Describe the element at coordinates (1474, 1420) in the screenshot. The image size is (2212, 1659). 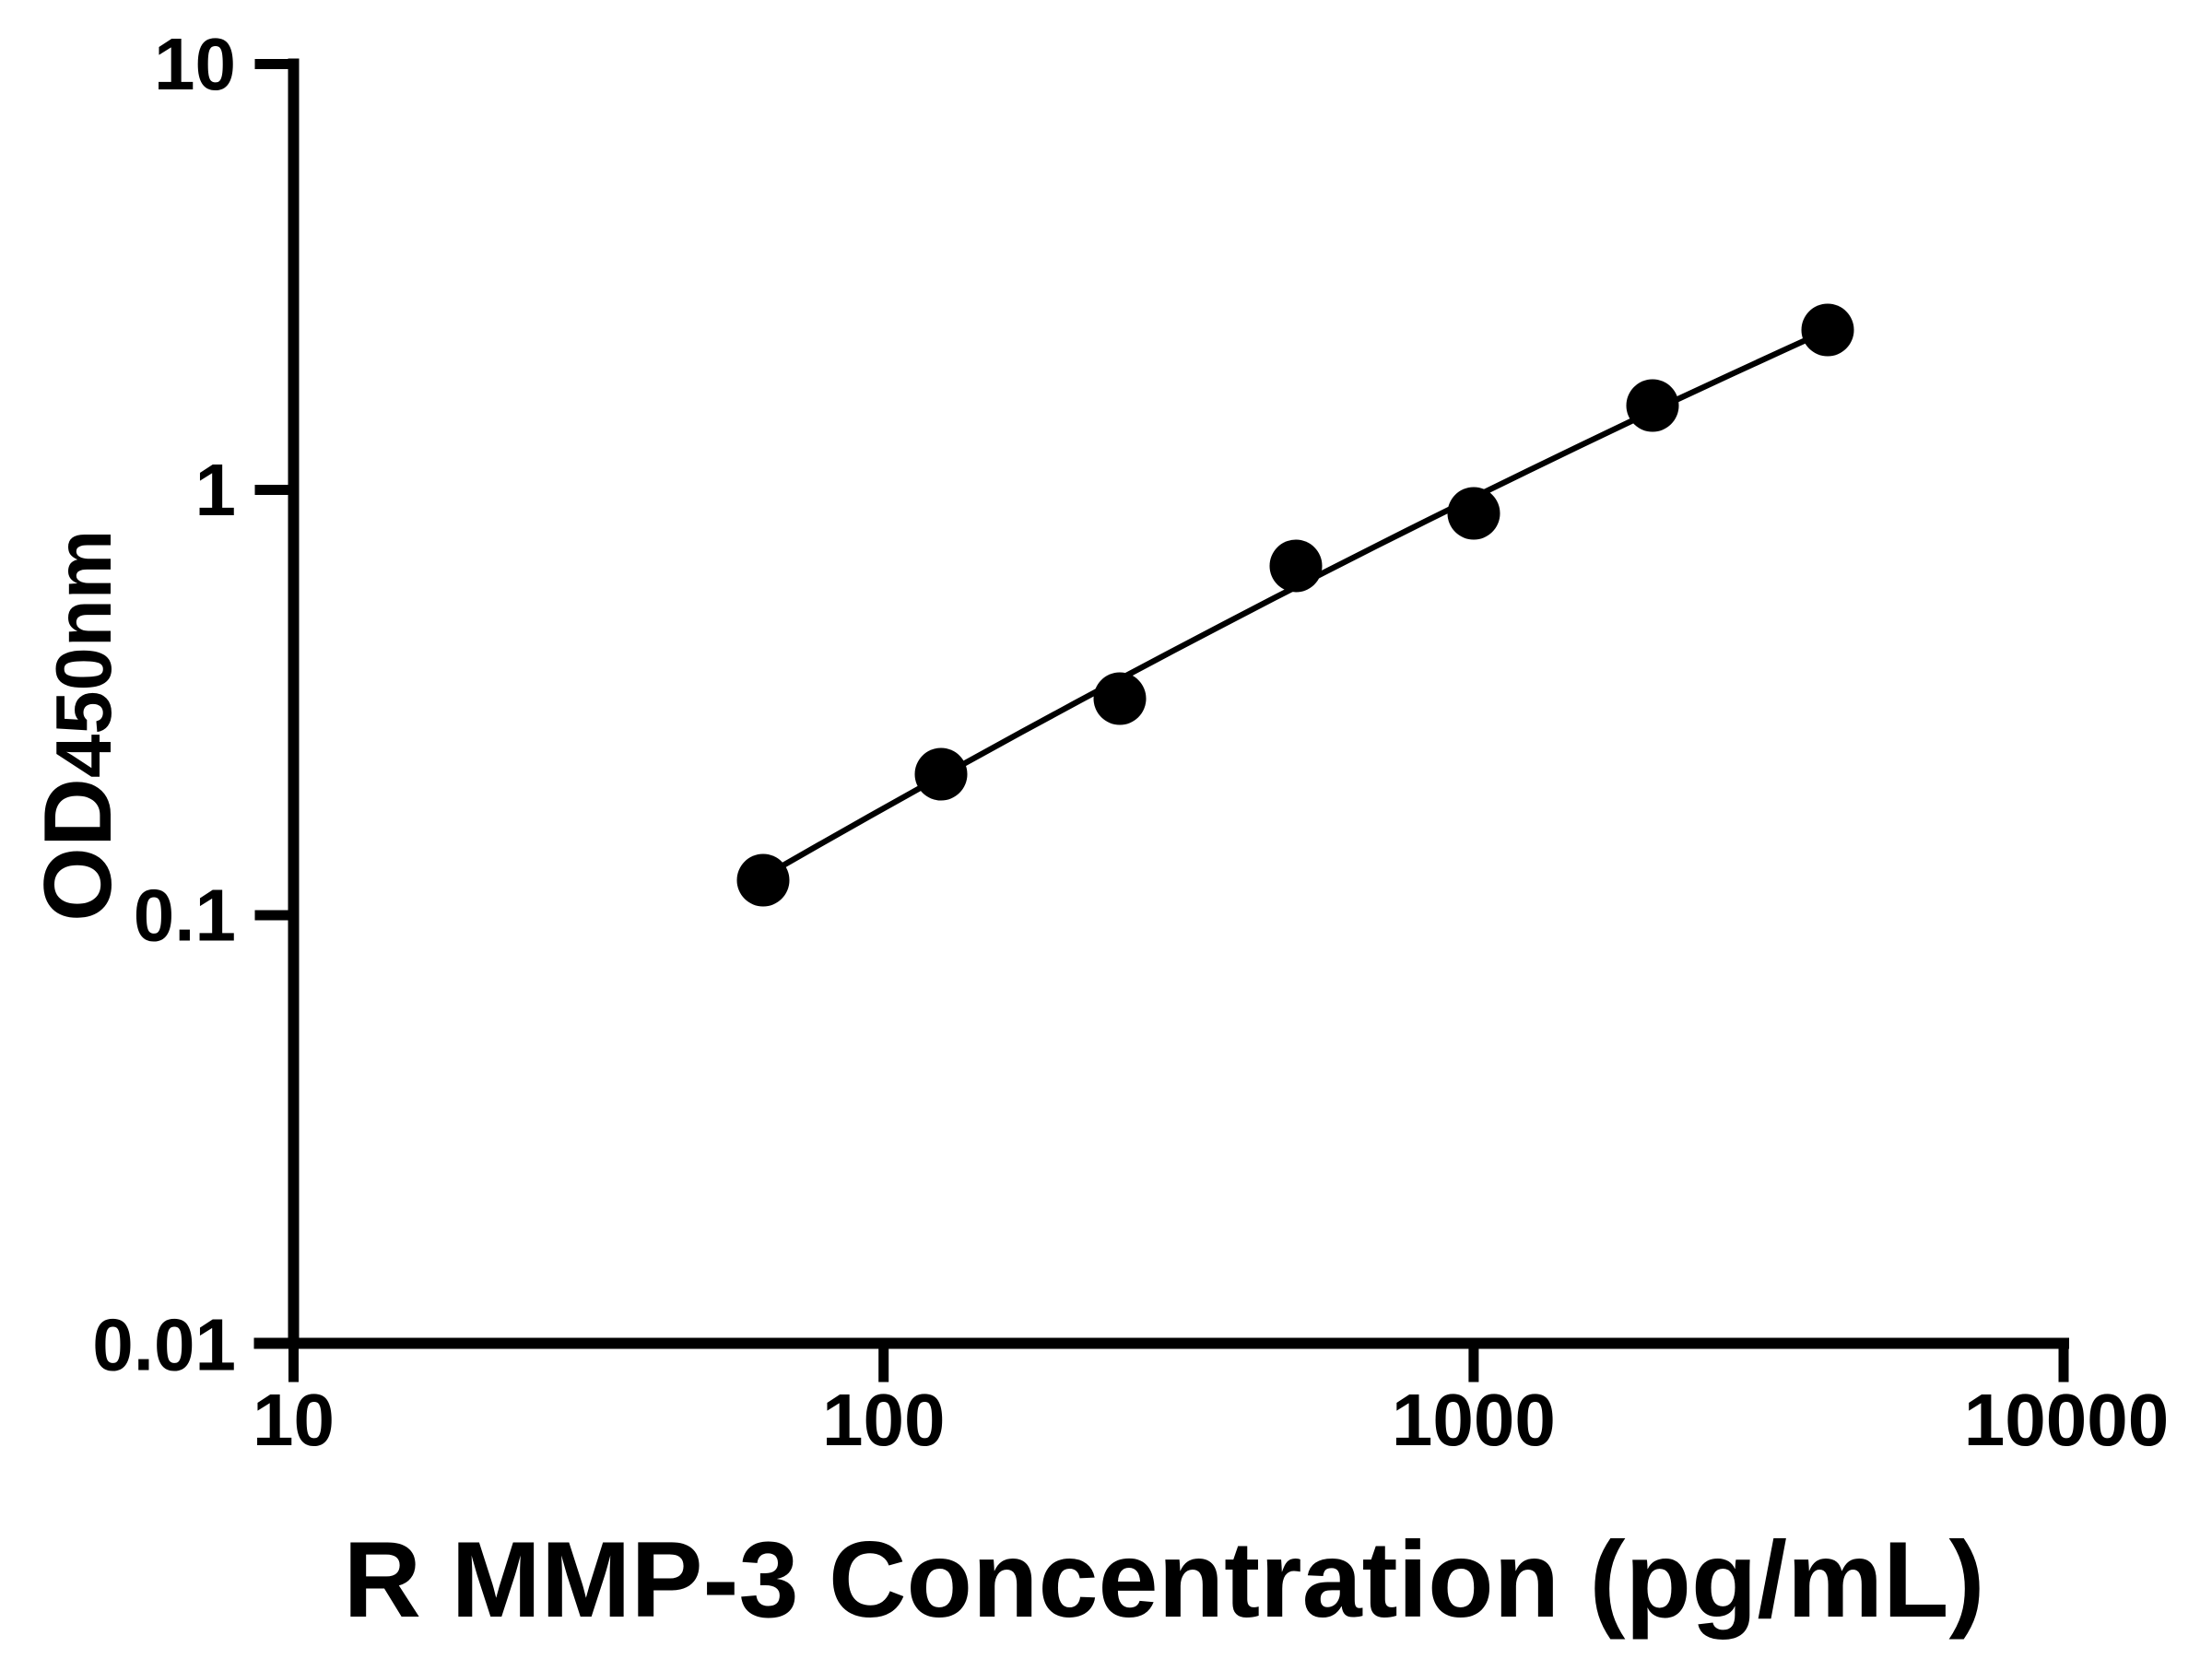
I see `svg-text: 1000` at that location.